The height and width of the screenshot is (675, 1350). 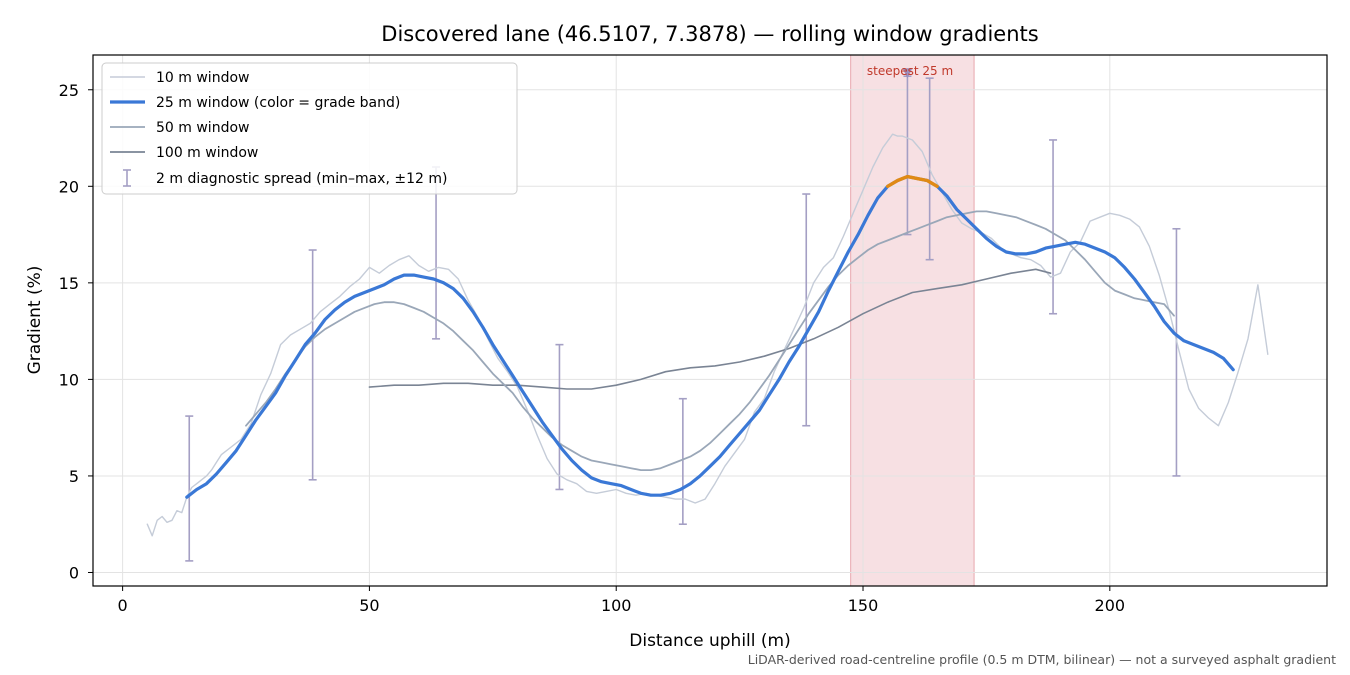 What do you see at coordinates (69, 90) in the screenshot?
I see `y-tick-label: 25` at bounding box center [69, 90].